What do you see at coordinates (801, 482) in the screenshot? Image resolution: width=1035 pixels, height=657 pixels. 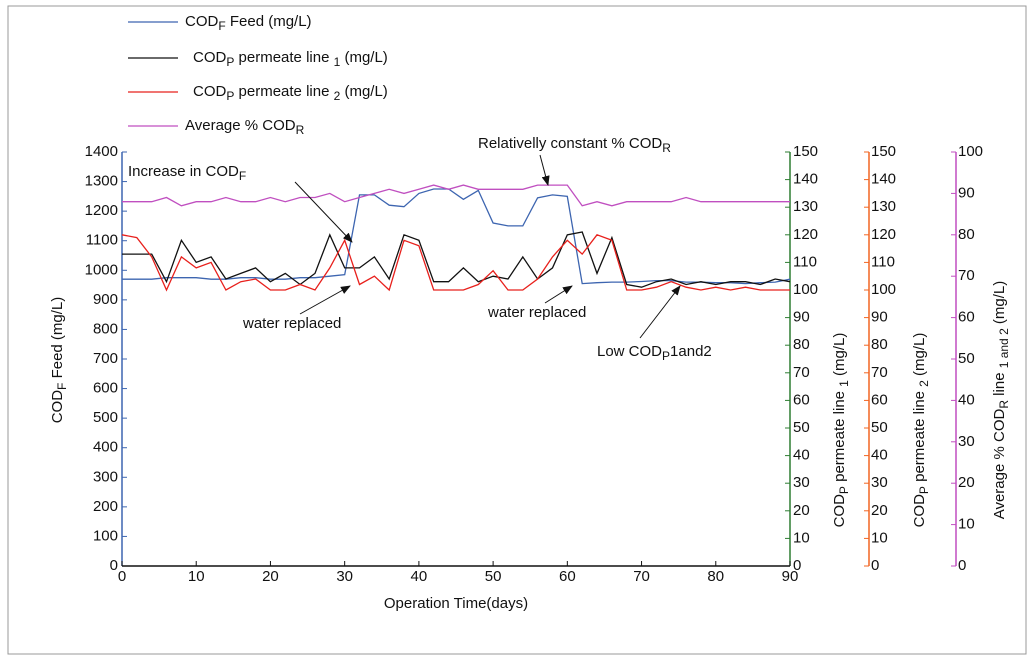 I see `y-tick-label: 30` at bounding box center [801, 482].